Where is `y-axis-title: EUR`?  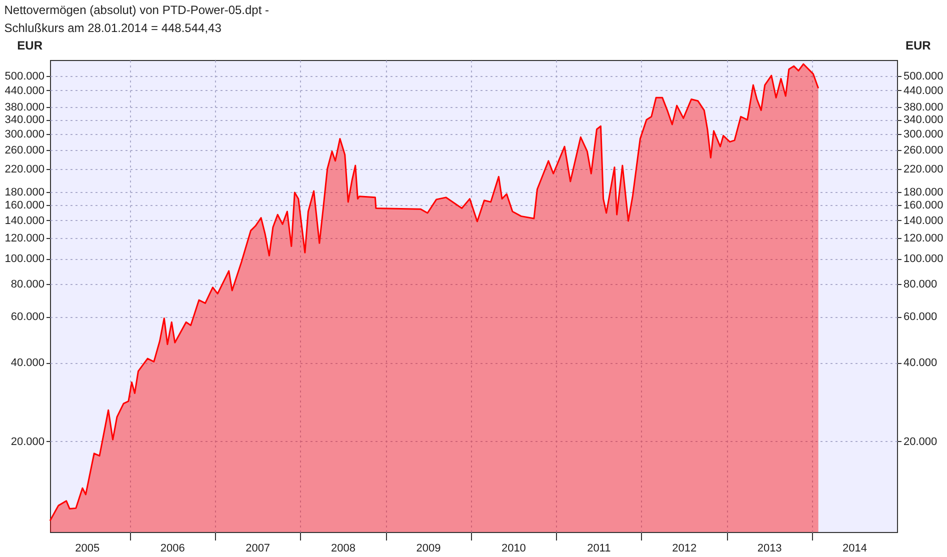
y-axis-title: EUR is located at coordinates (30, 45).